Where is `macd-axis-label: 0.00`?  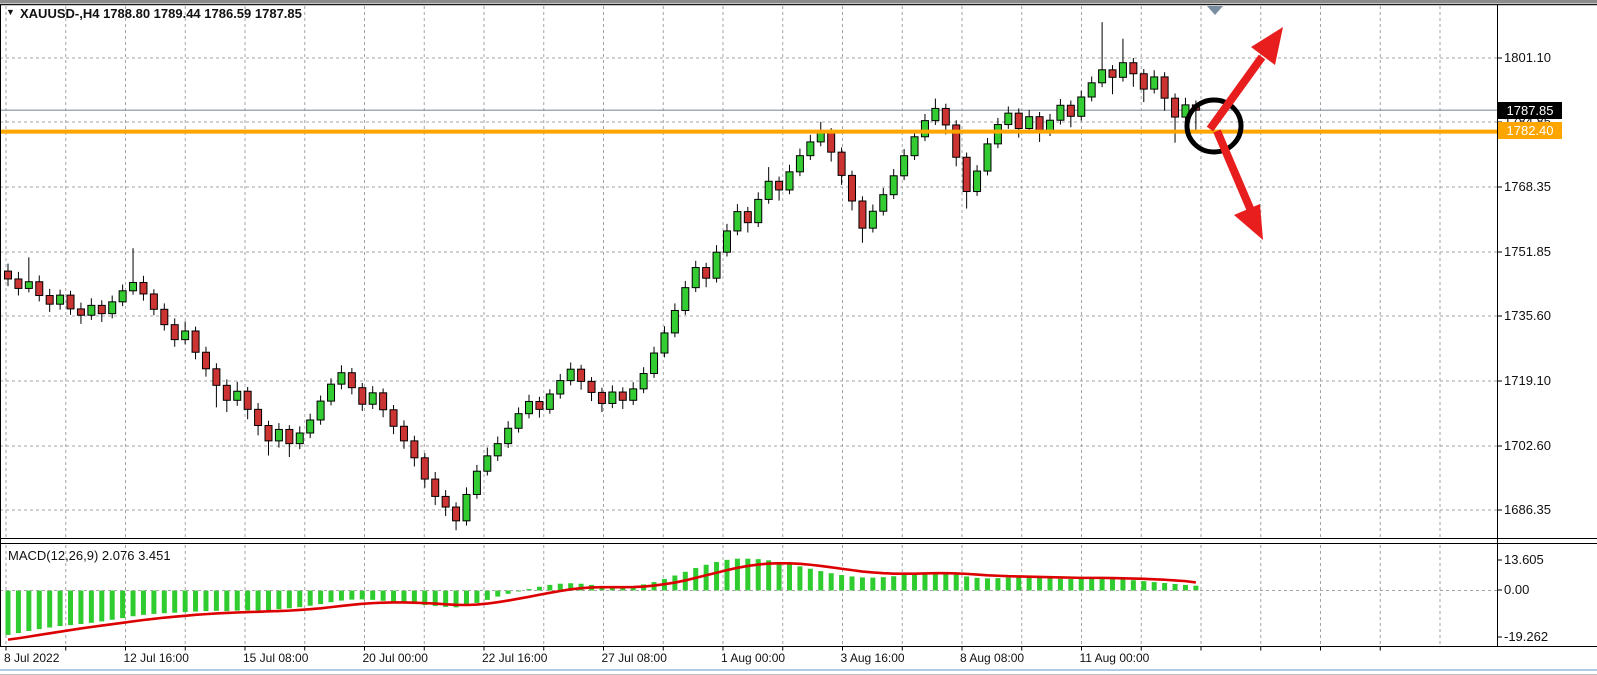
macd-axis-label: 0.00 is located at coordinates (1517, 589).